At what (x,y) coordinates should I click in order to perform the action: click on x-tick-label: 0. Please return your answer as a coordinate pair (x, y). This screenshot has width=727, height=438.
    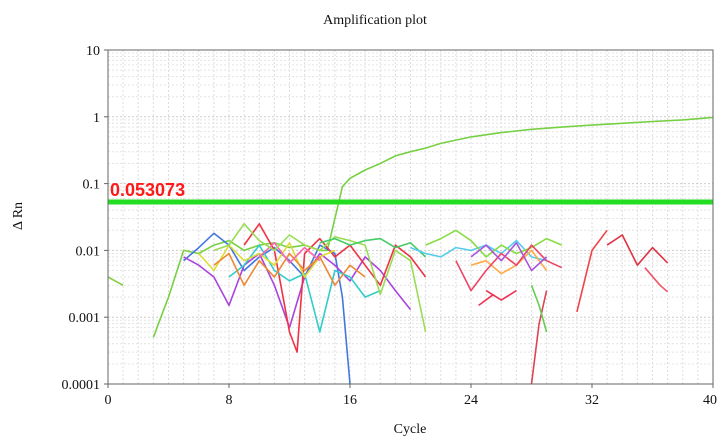
    Looking at the image, I should click on (108, 400).